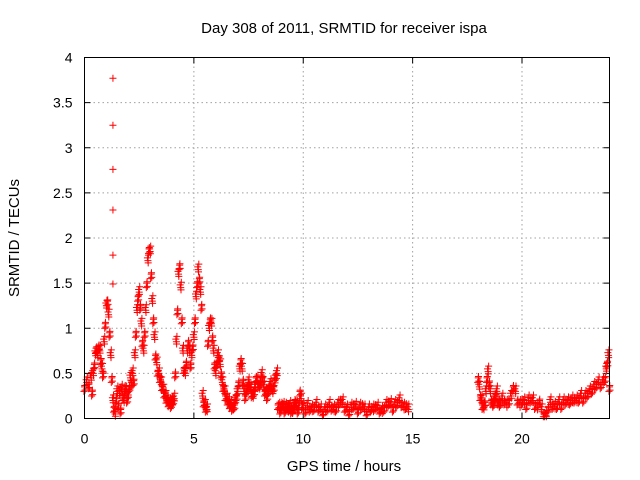 The width and height of the screenshot is (640, 480). What do you see at coordinates (69, 58) in the screenshot?
I see `y-tick-label: 4` at bounding box center [69, 58].